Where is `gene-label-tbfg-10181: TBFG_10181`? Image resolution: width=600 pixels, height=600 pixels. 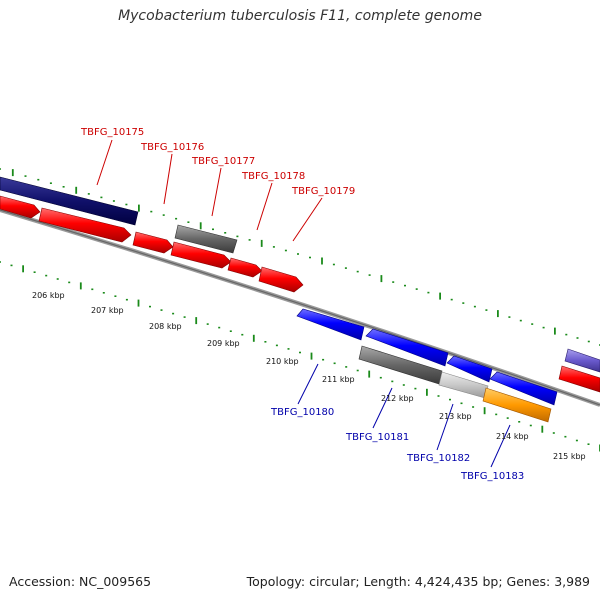
gene-label-tbfg-10181: TBFG_10181 is located at coordinates (377, 437).